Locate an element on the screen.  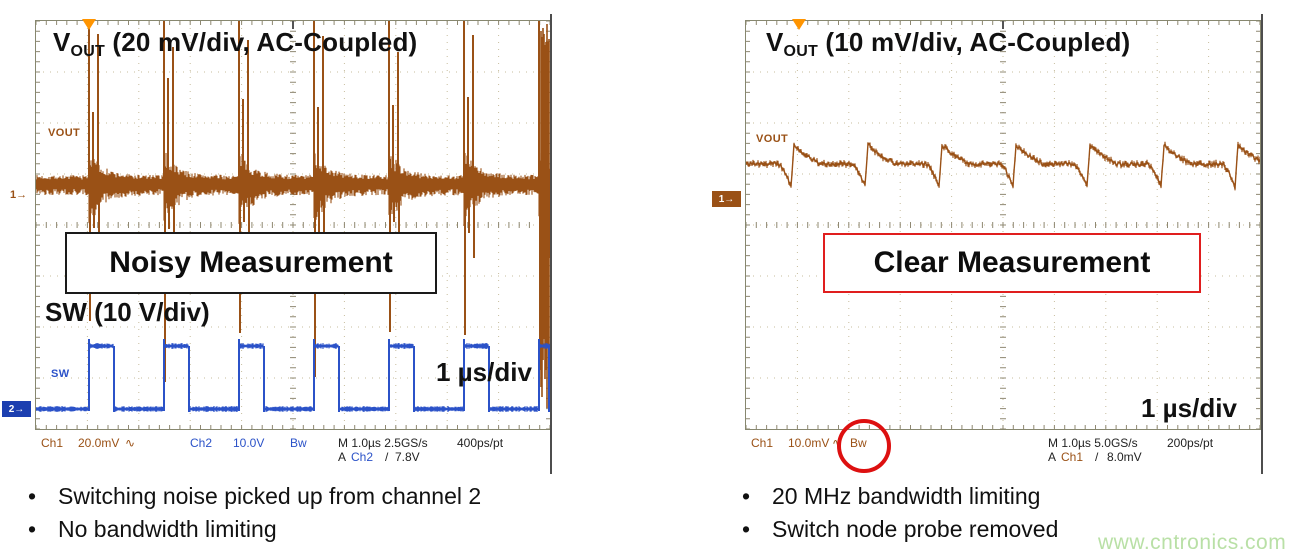
left-panel-edge-line is located at coordinates (551, 244).